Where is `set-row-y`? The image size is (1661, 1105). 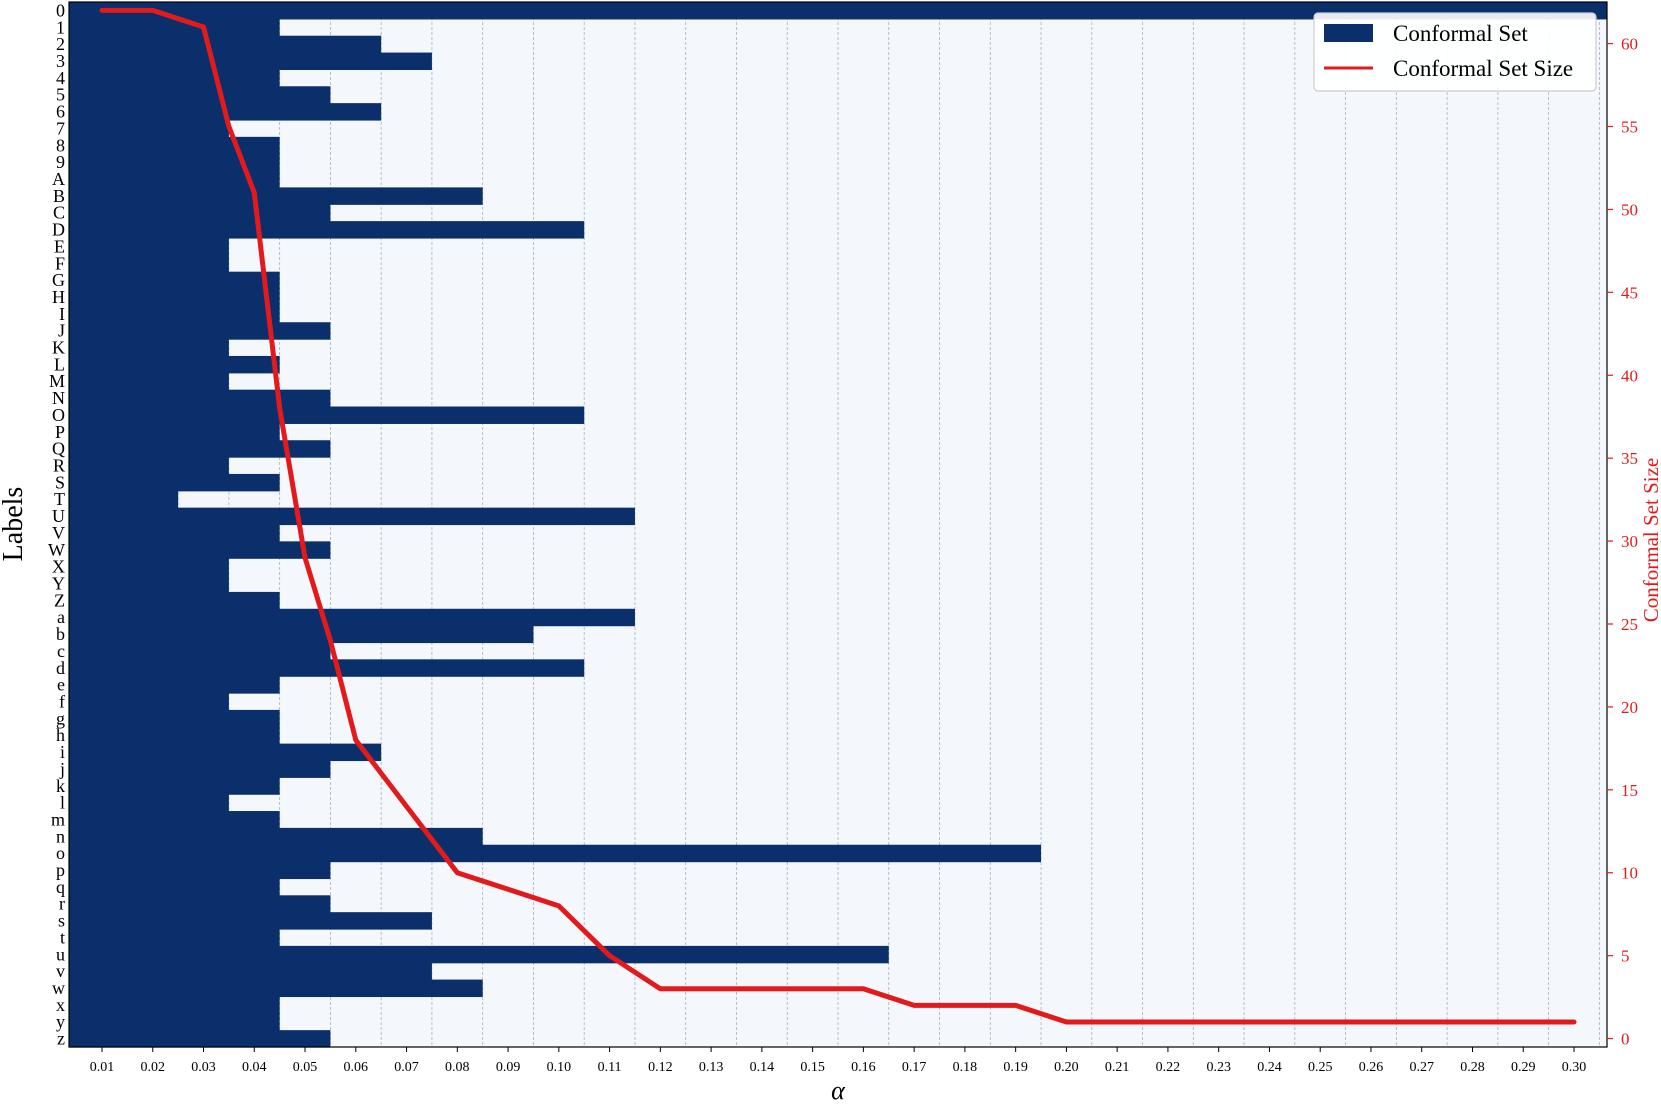
set-row-y is located at coordinates (174, 1022).